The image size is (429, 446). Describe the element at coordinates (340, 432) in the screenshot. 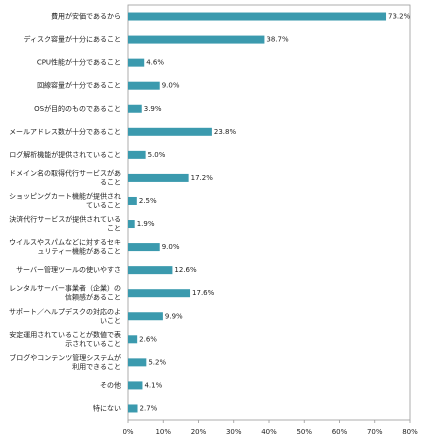

I see `x-tick-label: 60%` at that location.